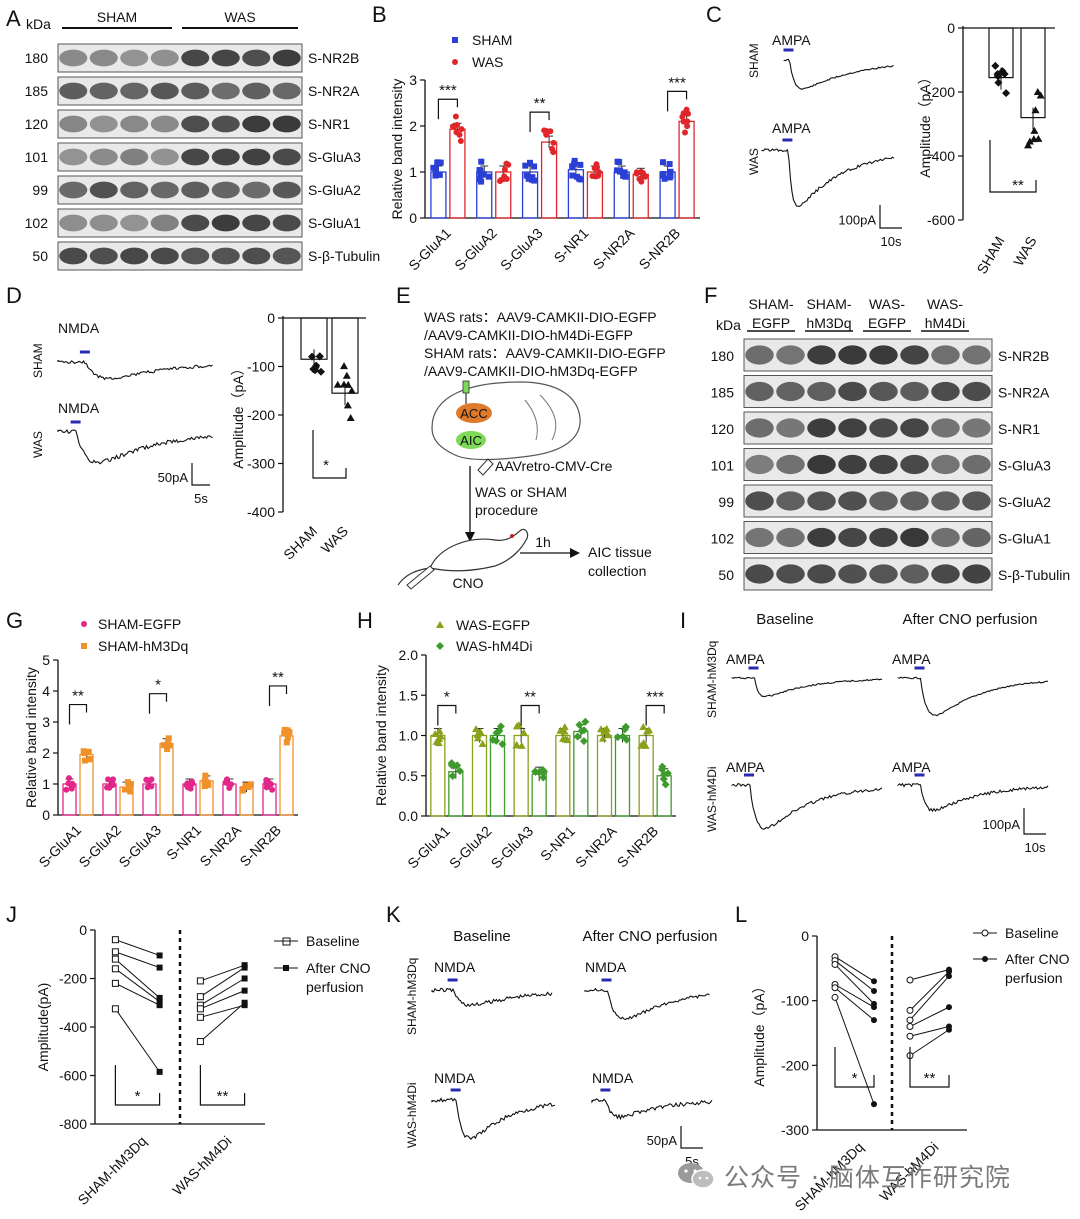  I want to click on retro-label: AAVretro-CMV-Cre, so click(554, 466).